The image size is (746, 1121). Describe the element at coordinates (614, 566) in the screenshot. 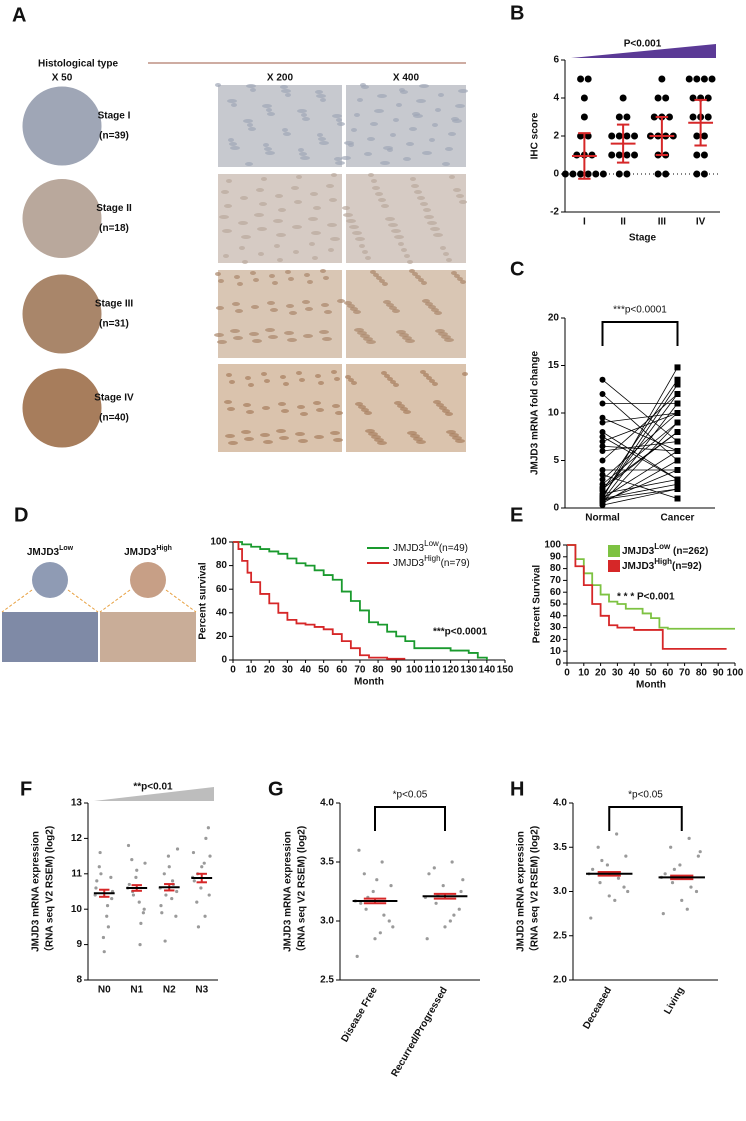

I see `legend-swatch` at that location.